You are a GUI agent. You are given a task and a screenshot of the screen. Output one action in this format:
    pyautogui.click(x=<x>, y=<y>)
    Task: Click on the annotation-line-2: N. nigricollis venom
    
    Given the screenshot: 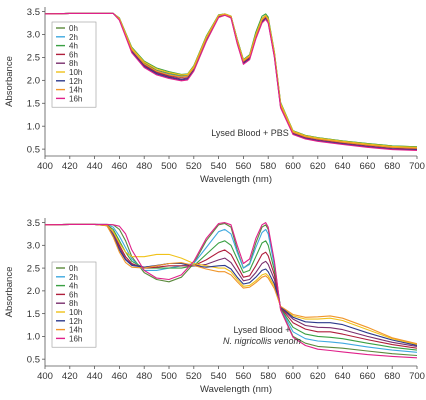 What is the action you would take?
    pyautogui.click(x=262, y=341)
    